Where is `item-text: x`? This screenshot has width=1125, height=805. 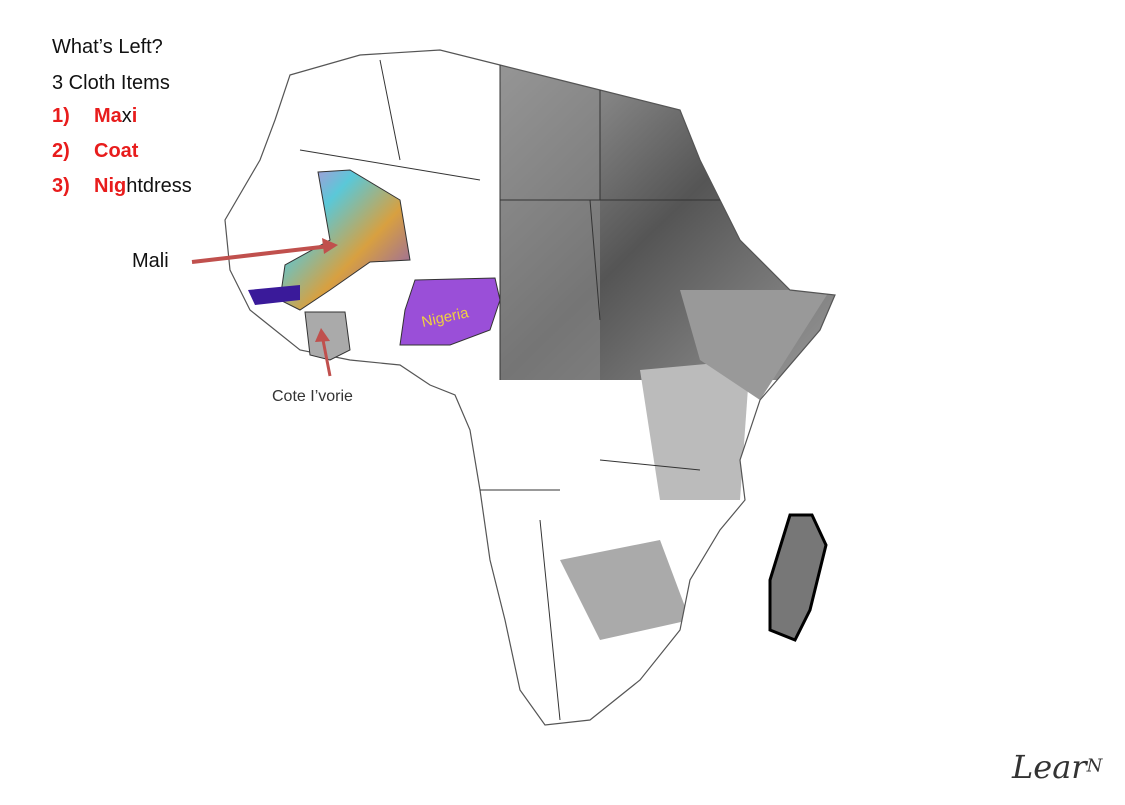 item-text: x is located at coordinates (126, 116).